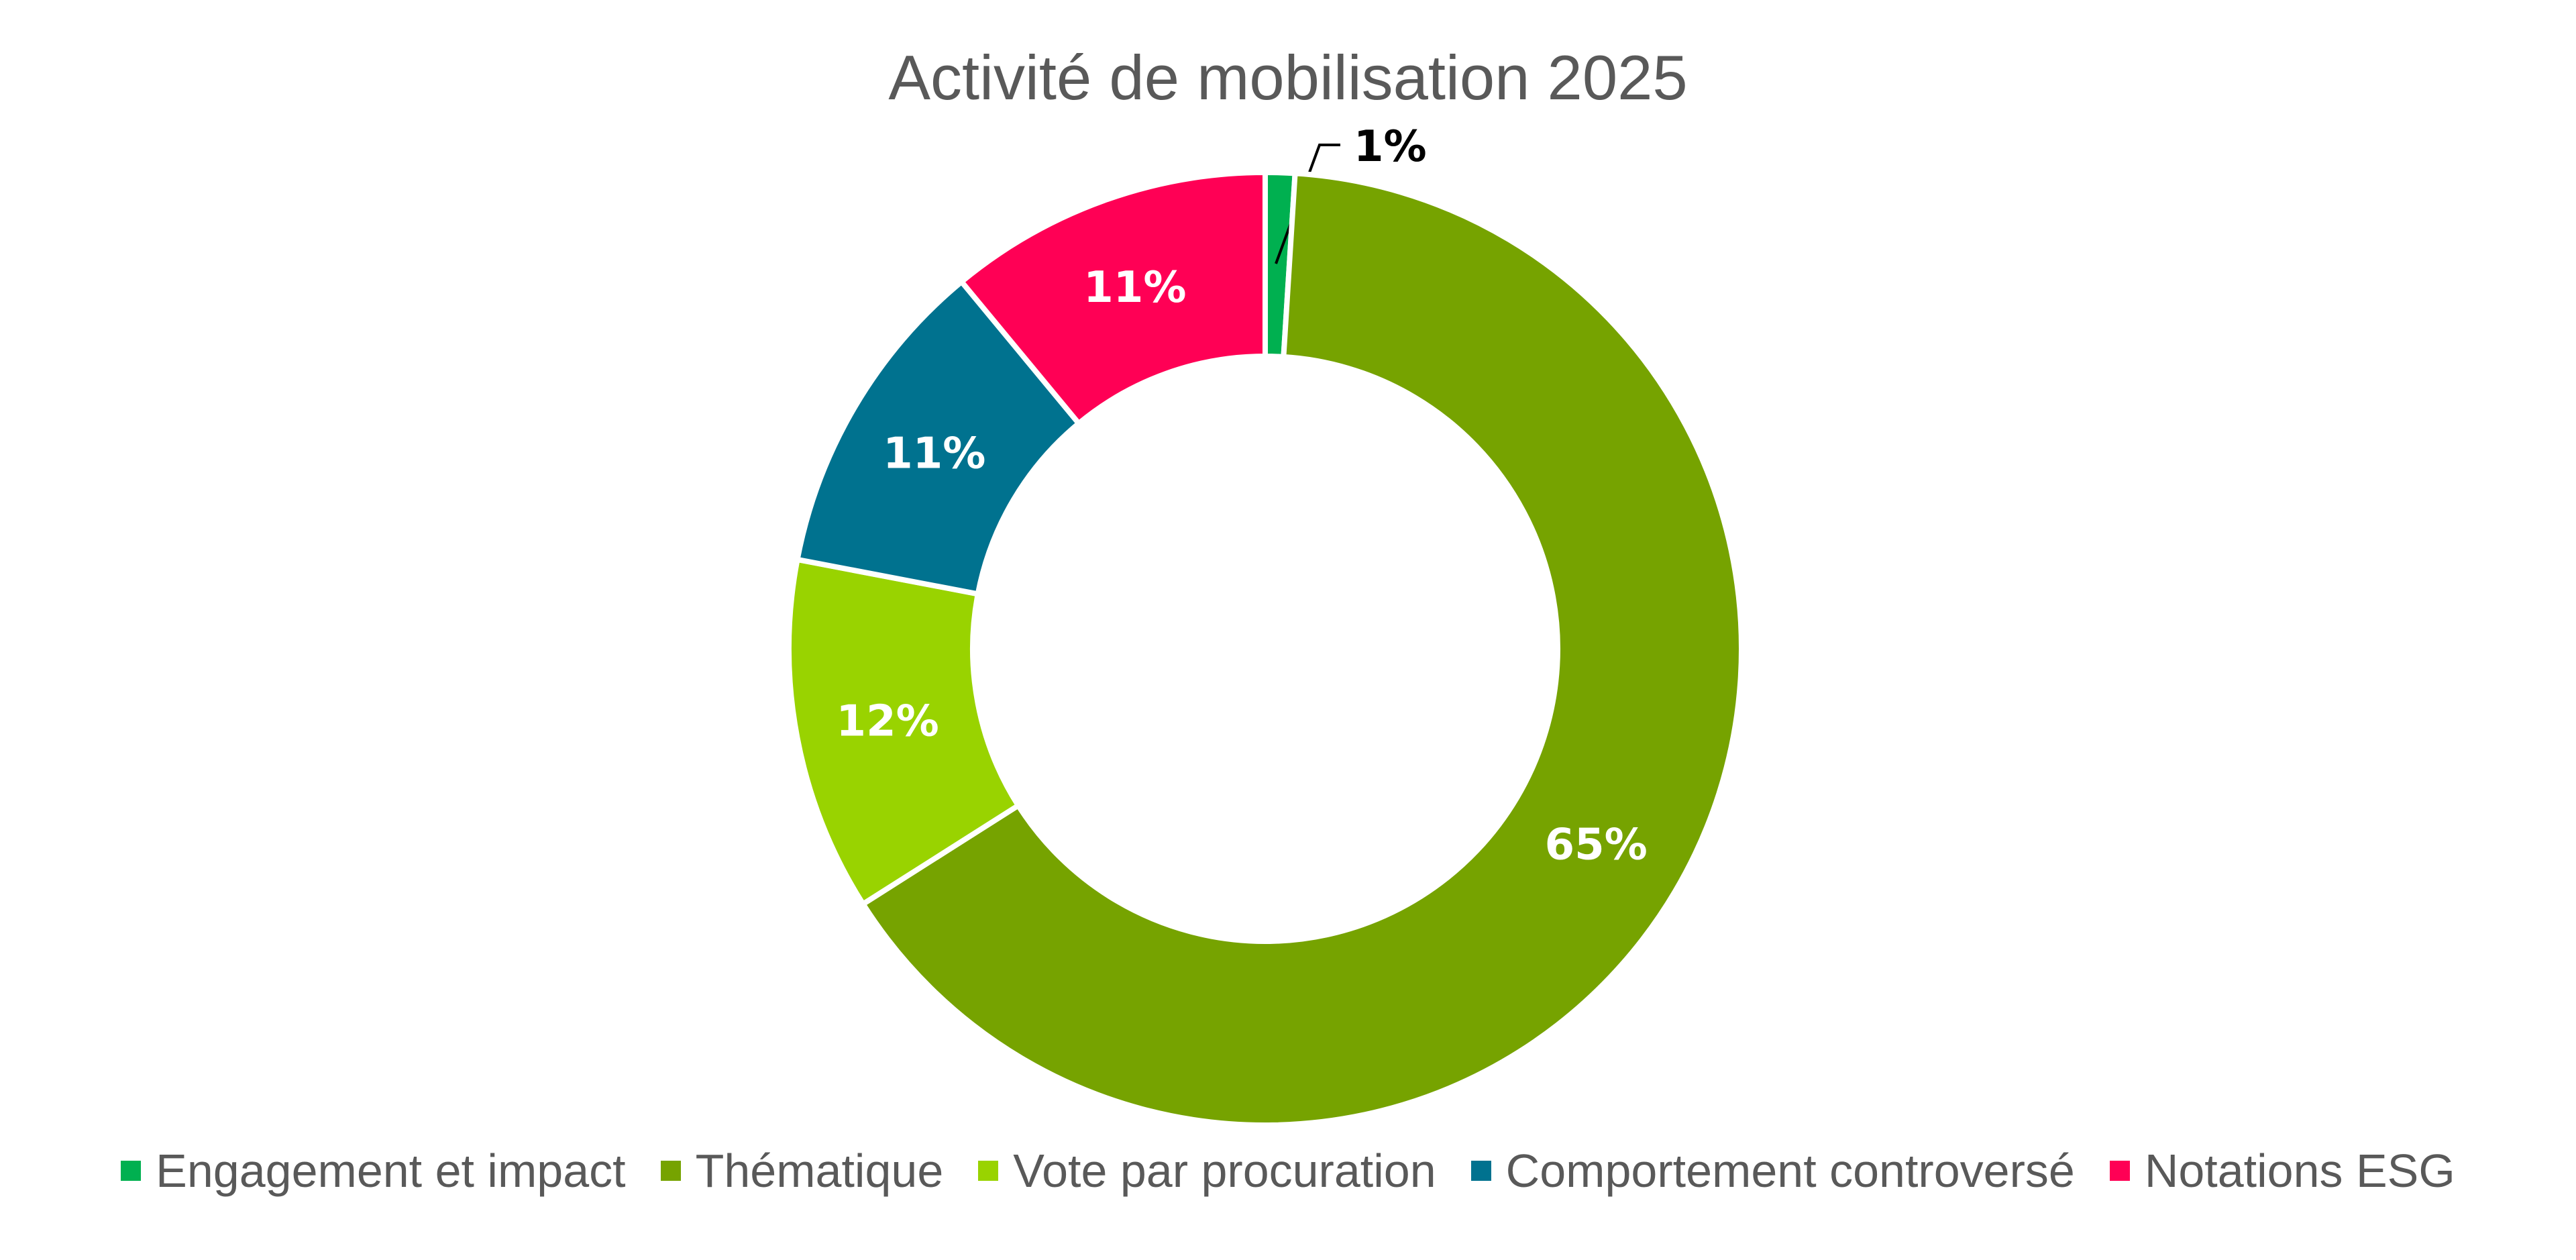 The image size is (2576, 1260). What do you see at coordinates (1596, 846) in the screenshot?
I see `data-label: 65%` at bounding box center [1596, 846].